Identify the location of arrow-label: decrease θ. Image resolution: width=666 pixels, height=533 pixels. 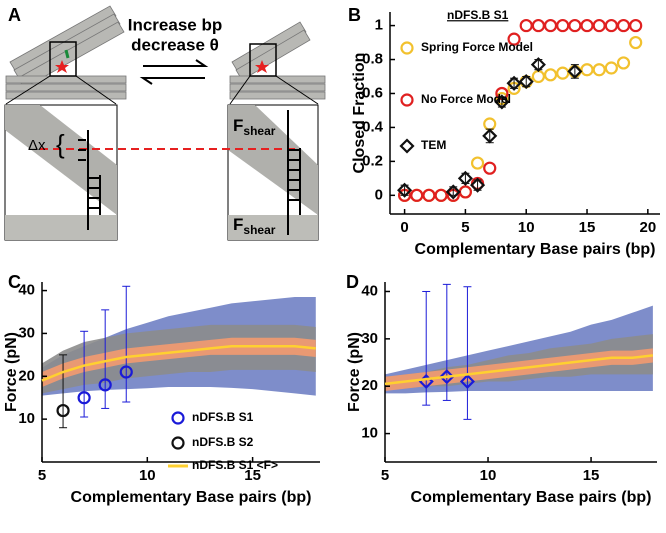
(175, 44).